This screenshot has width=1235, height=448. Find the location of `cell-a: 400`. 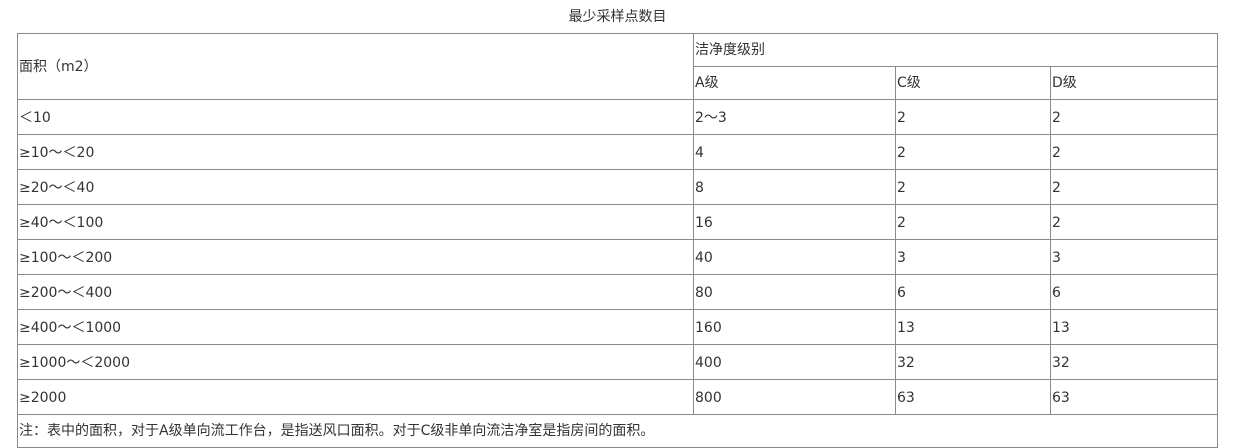

cell-a: 400 is located at coordinates (794, 362).